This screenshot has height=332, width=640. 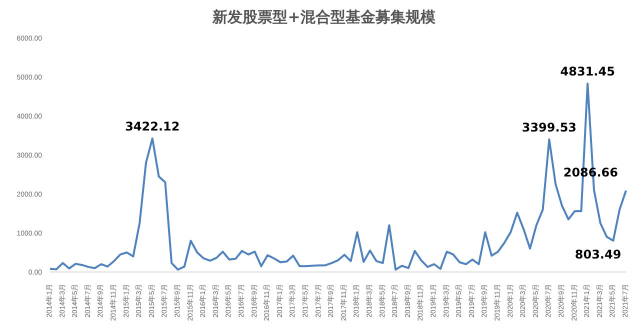 What do you see at coordinates (549, 127) in the screenshot?
I see `data-label: 3399.53` at bounding box center [549, 127].